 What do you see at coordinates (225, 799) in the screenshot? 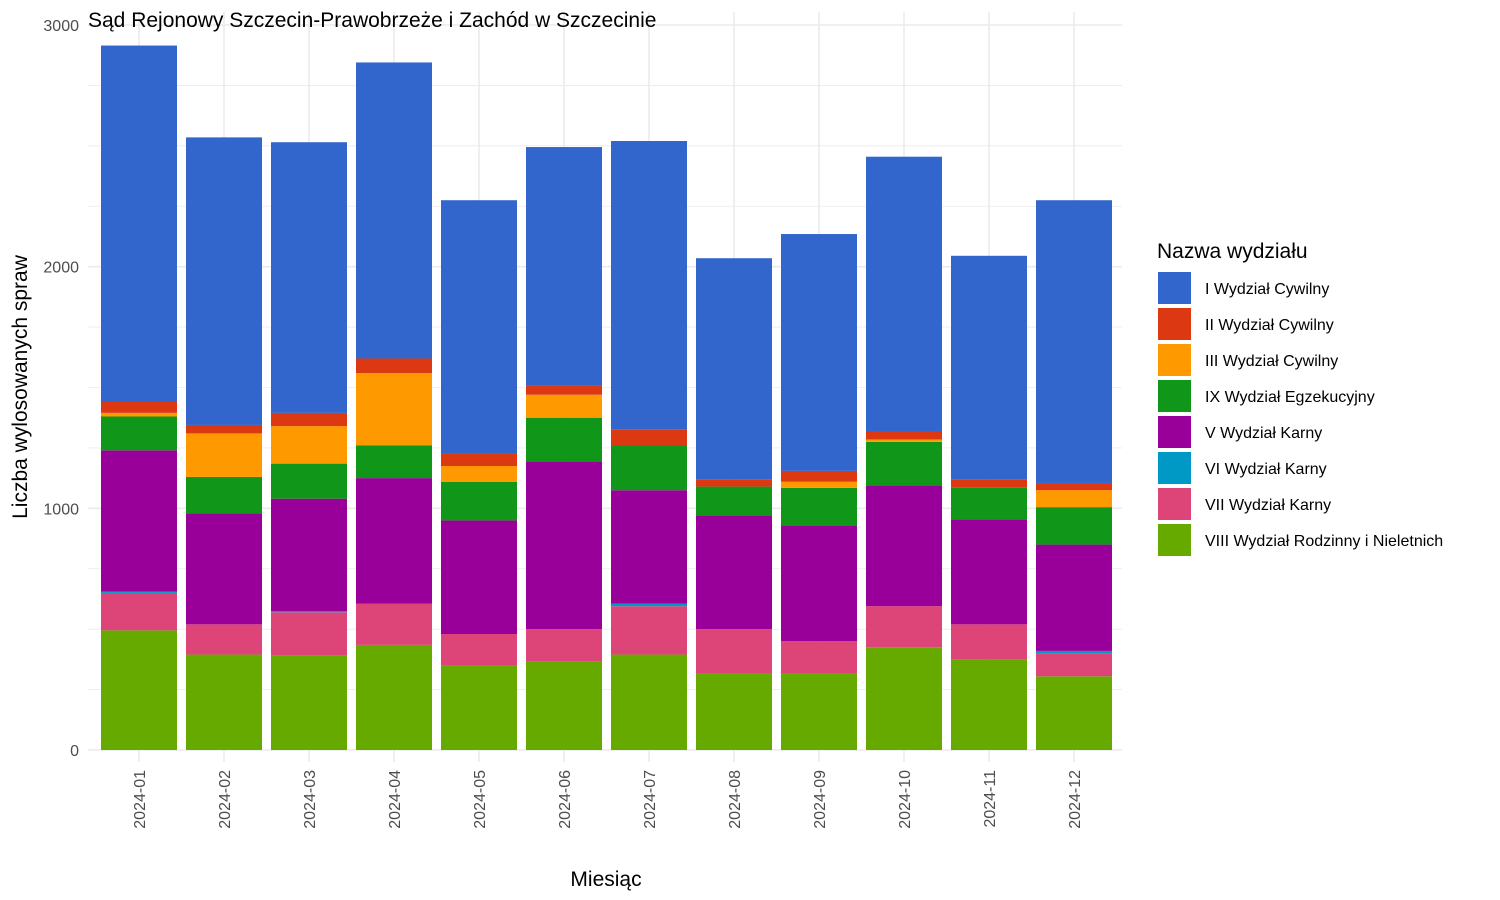
I see `x-tick-label: 2024-02` at bounding box center [225, 799].